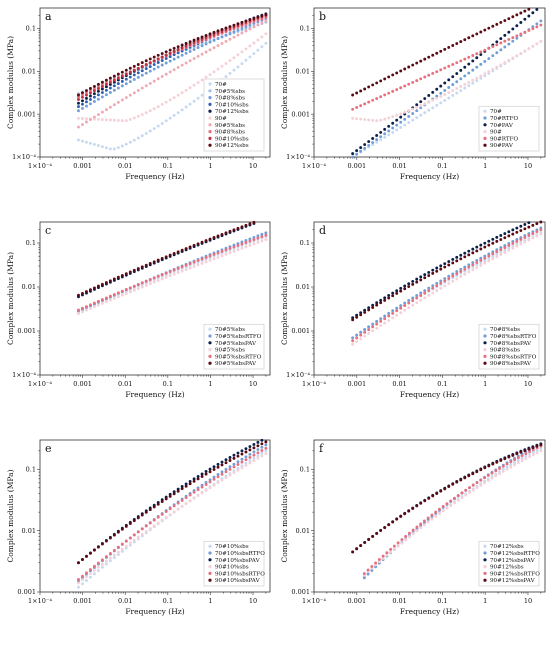 Image resolution: width=550 pixels, height=649 pixels. I want to click on series-90#12%sbs, so click(172, 55).